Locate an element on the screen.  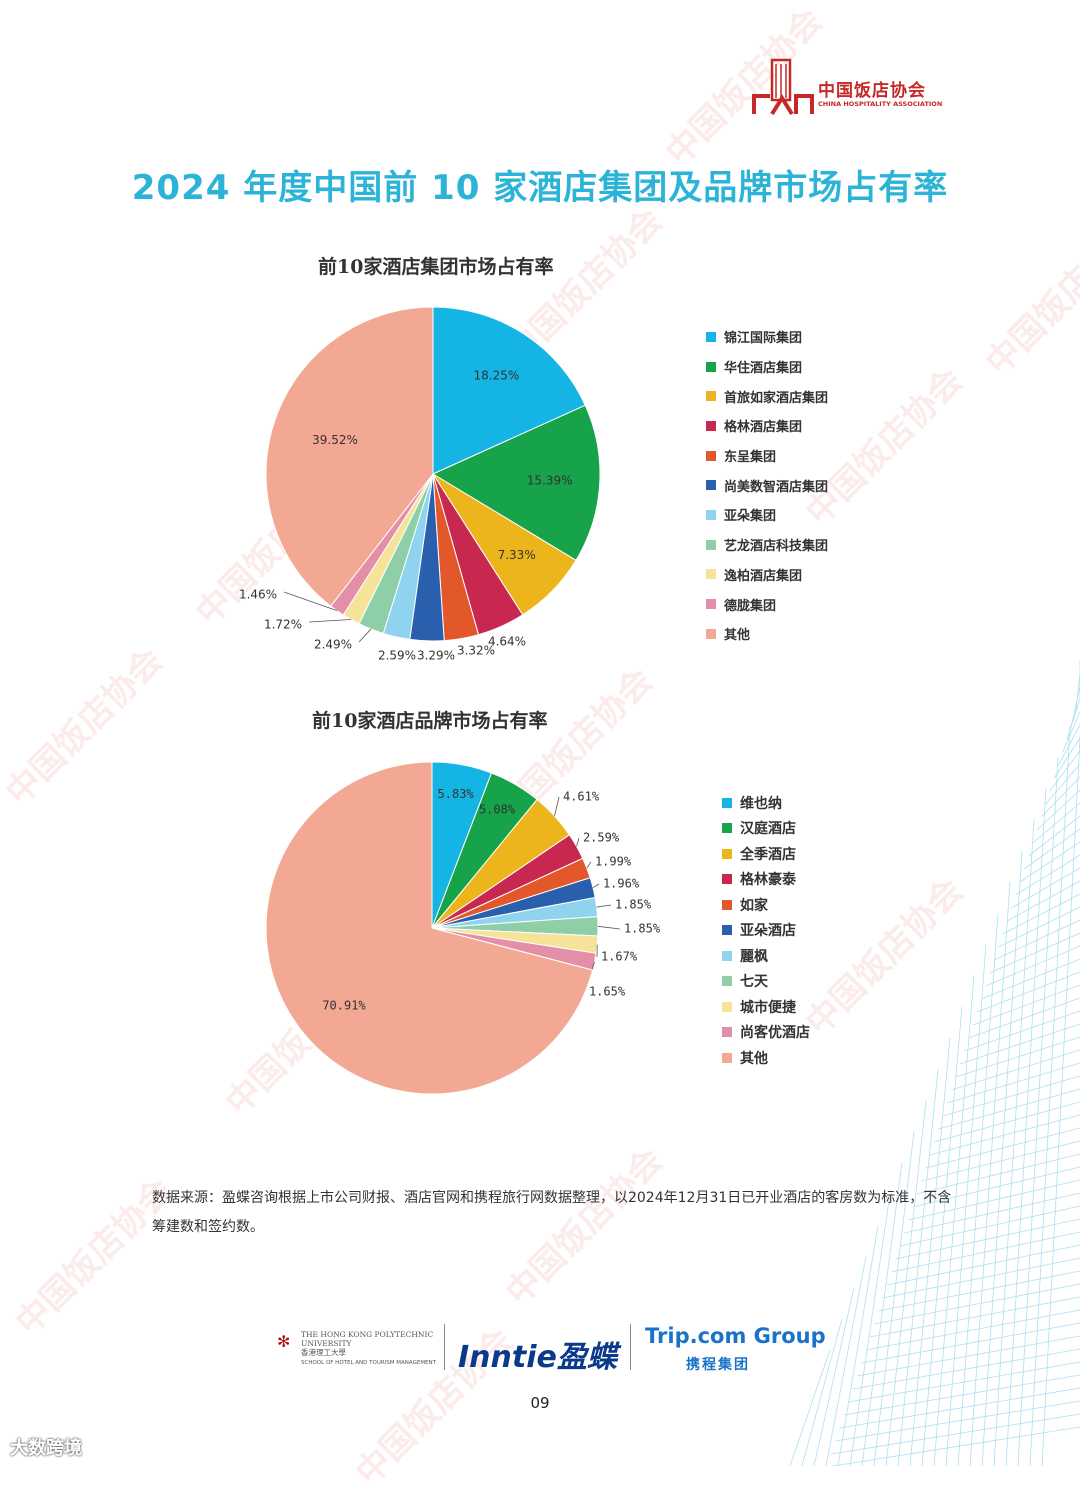
legend-label: 如家 is located at coordinates (754, 905).